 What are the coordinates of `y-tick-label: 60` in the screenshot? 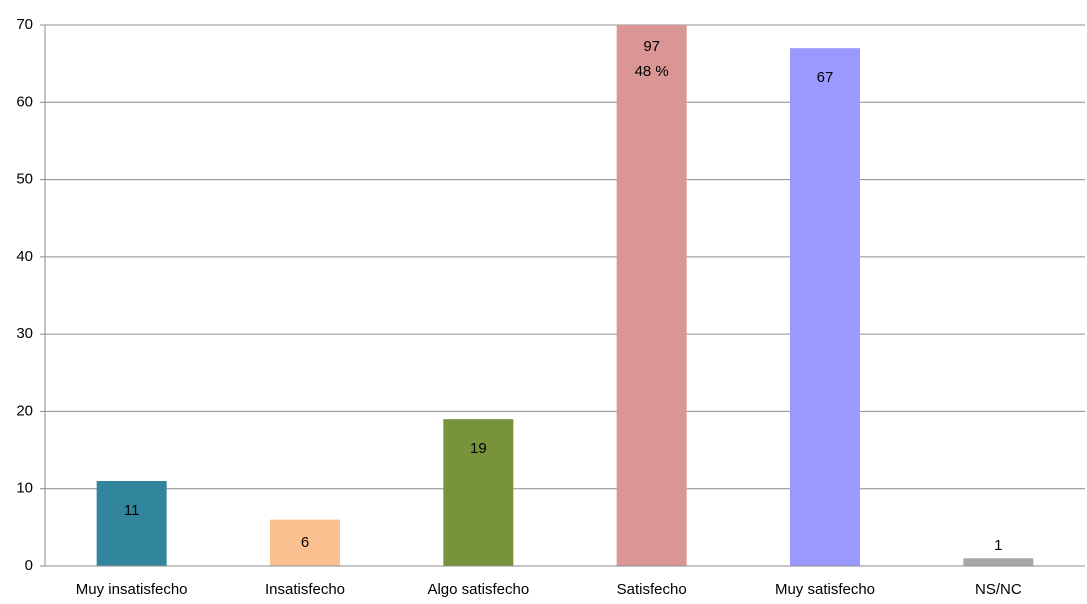 It's located at (24, 101).